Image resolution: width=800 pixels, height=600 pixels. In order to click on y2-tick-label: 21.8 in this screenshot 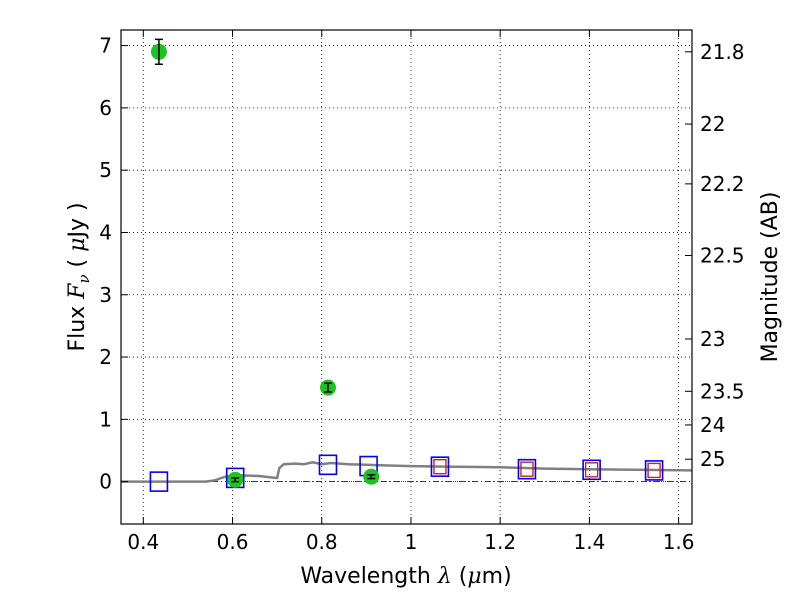, I will do `click(722, 52)`.